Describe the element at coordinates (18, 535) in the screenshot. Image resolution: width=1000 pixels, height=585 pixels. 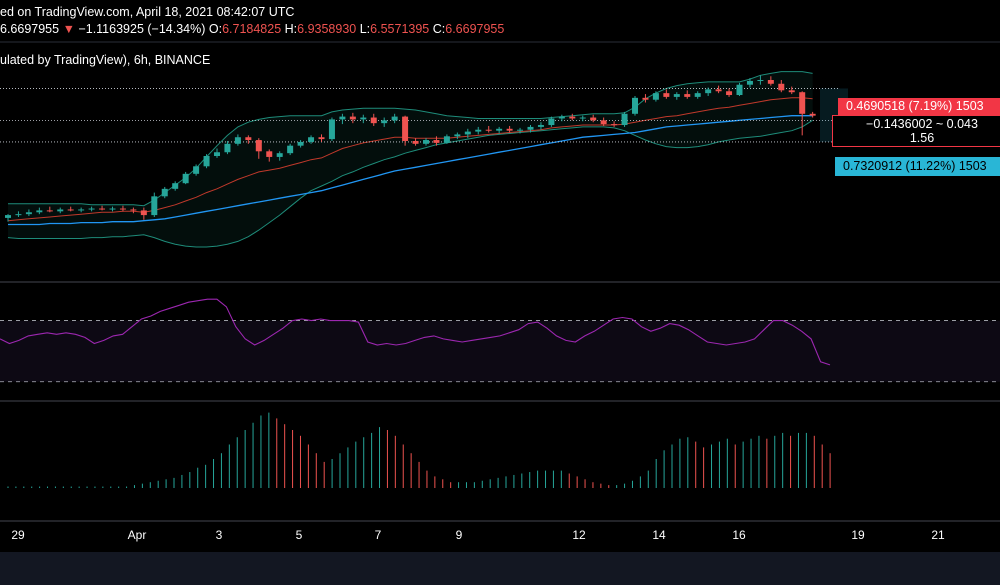
I see `x-tick-label: 29` at that location.